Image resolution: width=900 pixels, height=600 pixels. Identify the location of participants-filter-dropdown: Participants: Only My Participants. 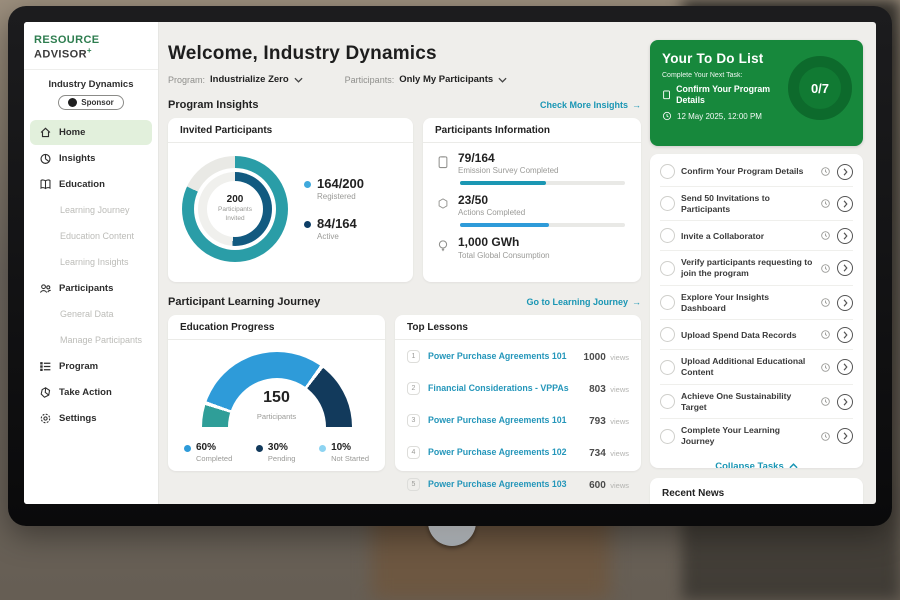
(426, 79).